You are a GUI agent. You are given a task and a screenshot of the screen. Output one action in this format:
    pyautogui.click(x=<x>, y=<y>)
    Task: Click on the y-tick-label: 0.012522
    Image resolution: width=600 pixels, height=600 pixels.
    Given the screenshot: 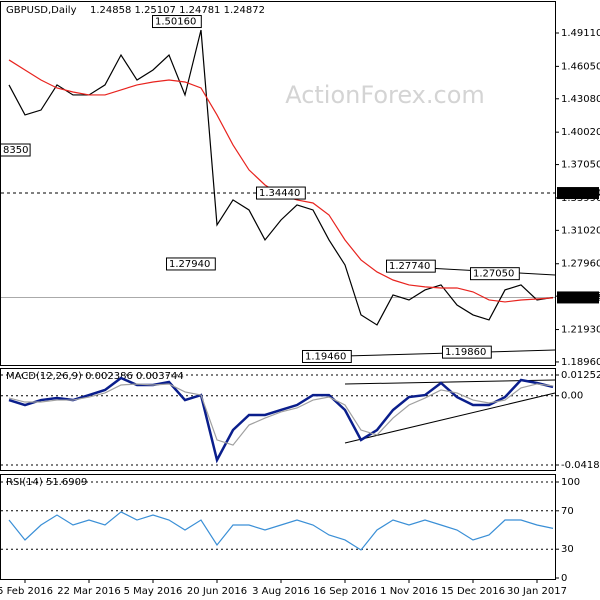 What is the action you would take?
    pyautogui.click(x=580, y=375)
    